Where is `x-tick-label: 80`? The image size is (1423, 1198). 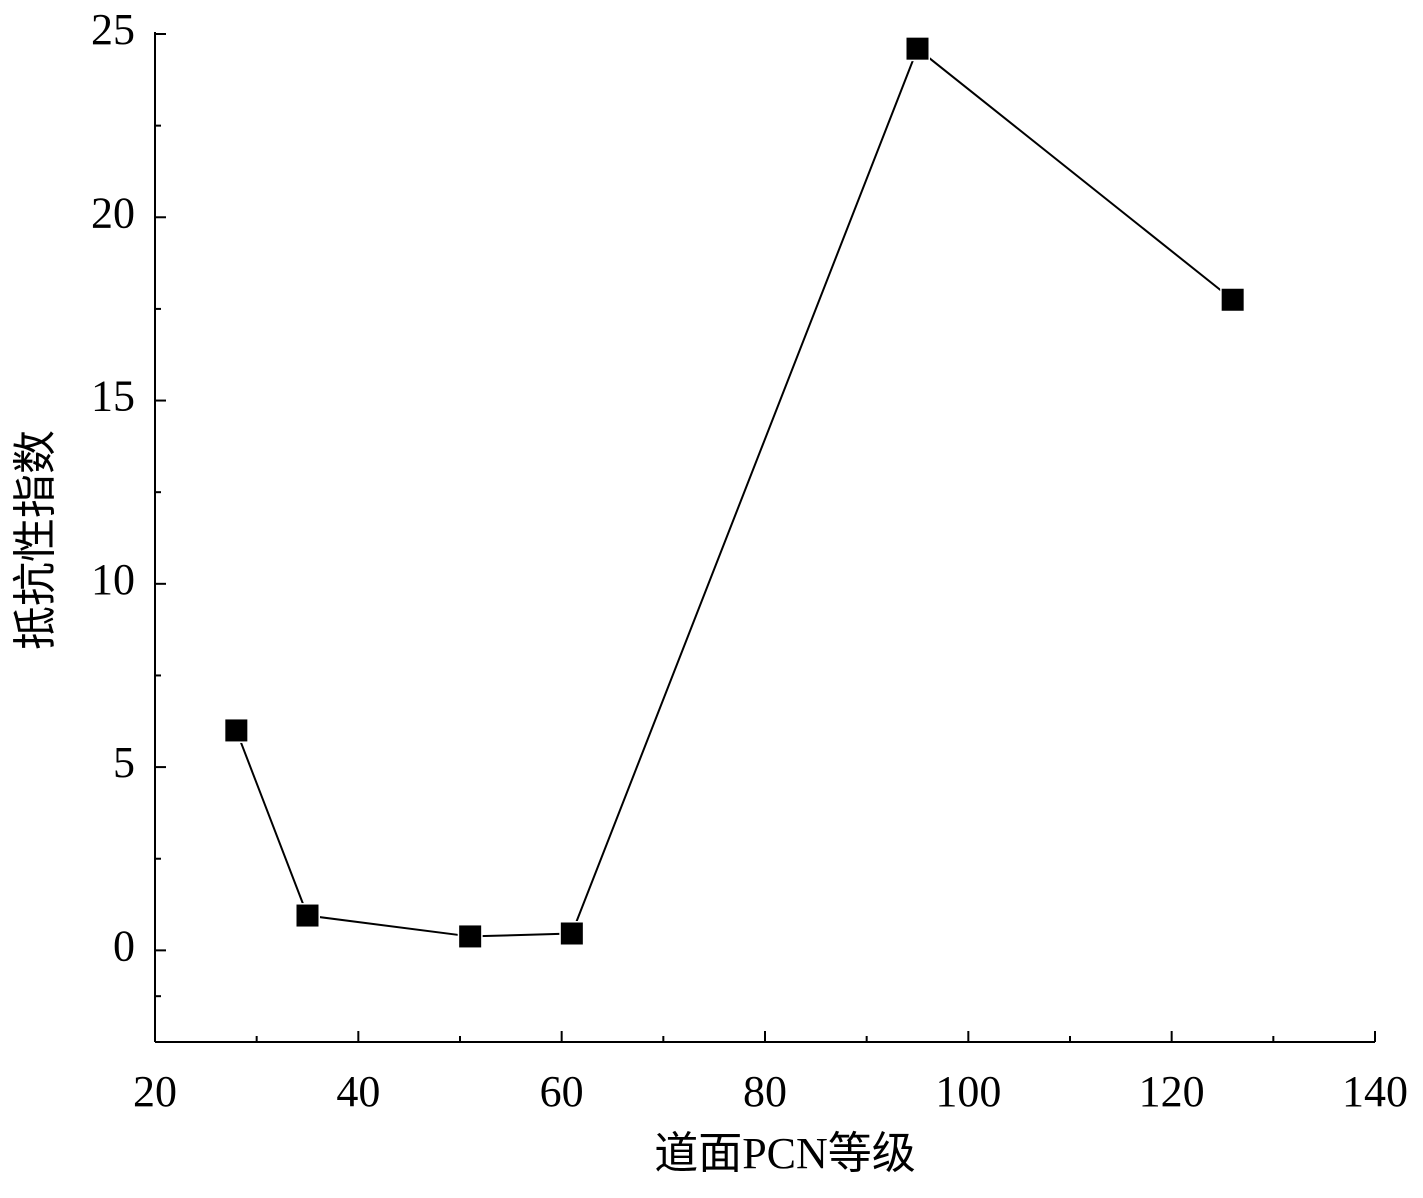
x-tick-label: 80 is located at coordinates (765, 1091).